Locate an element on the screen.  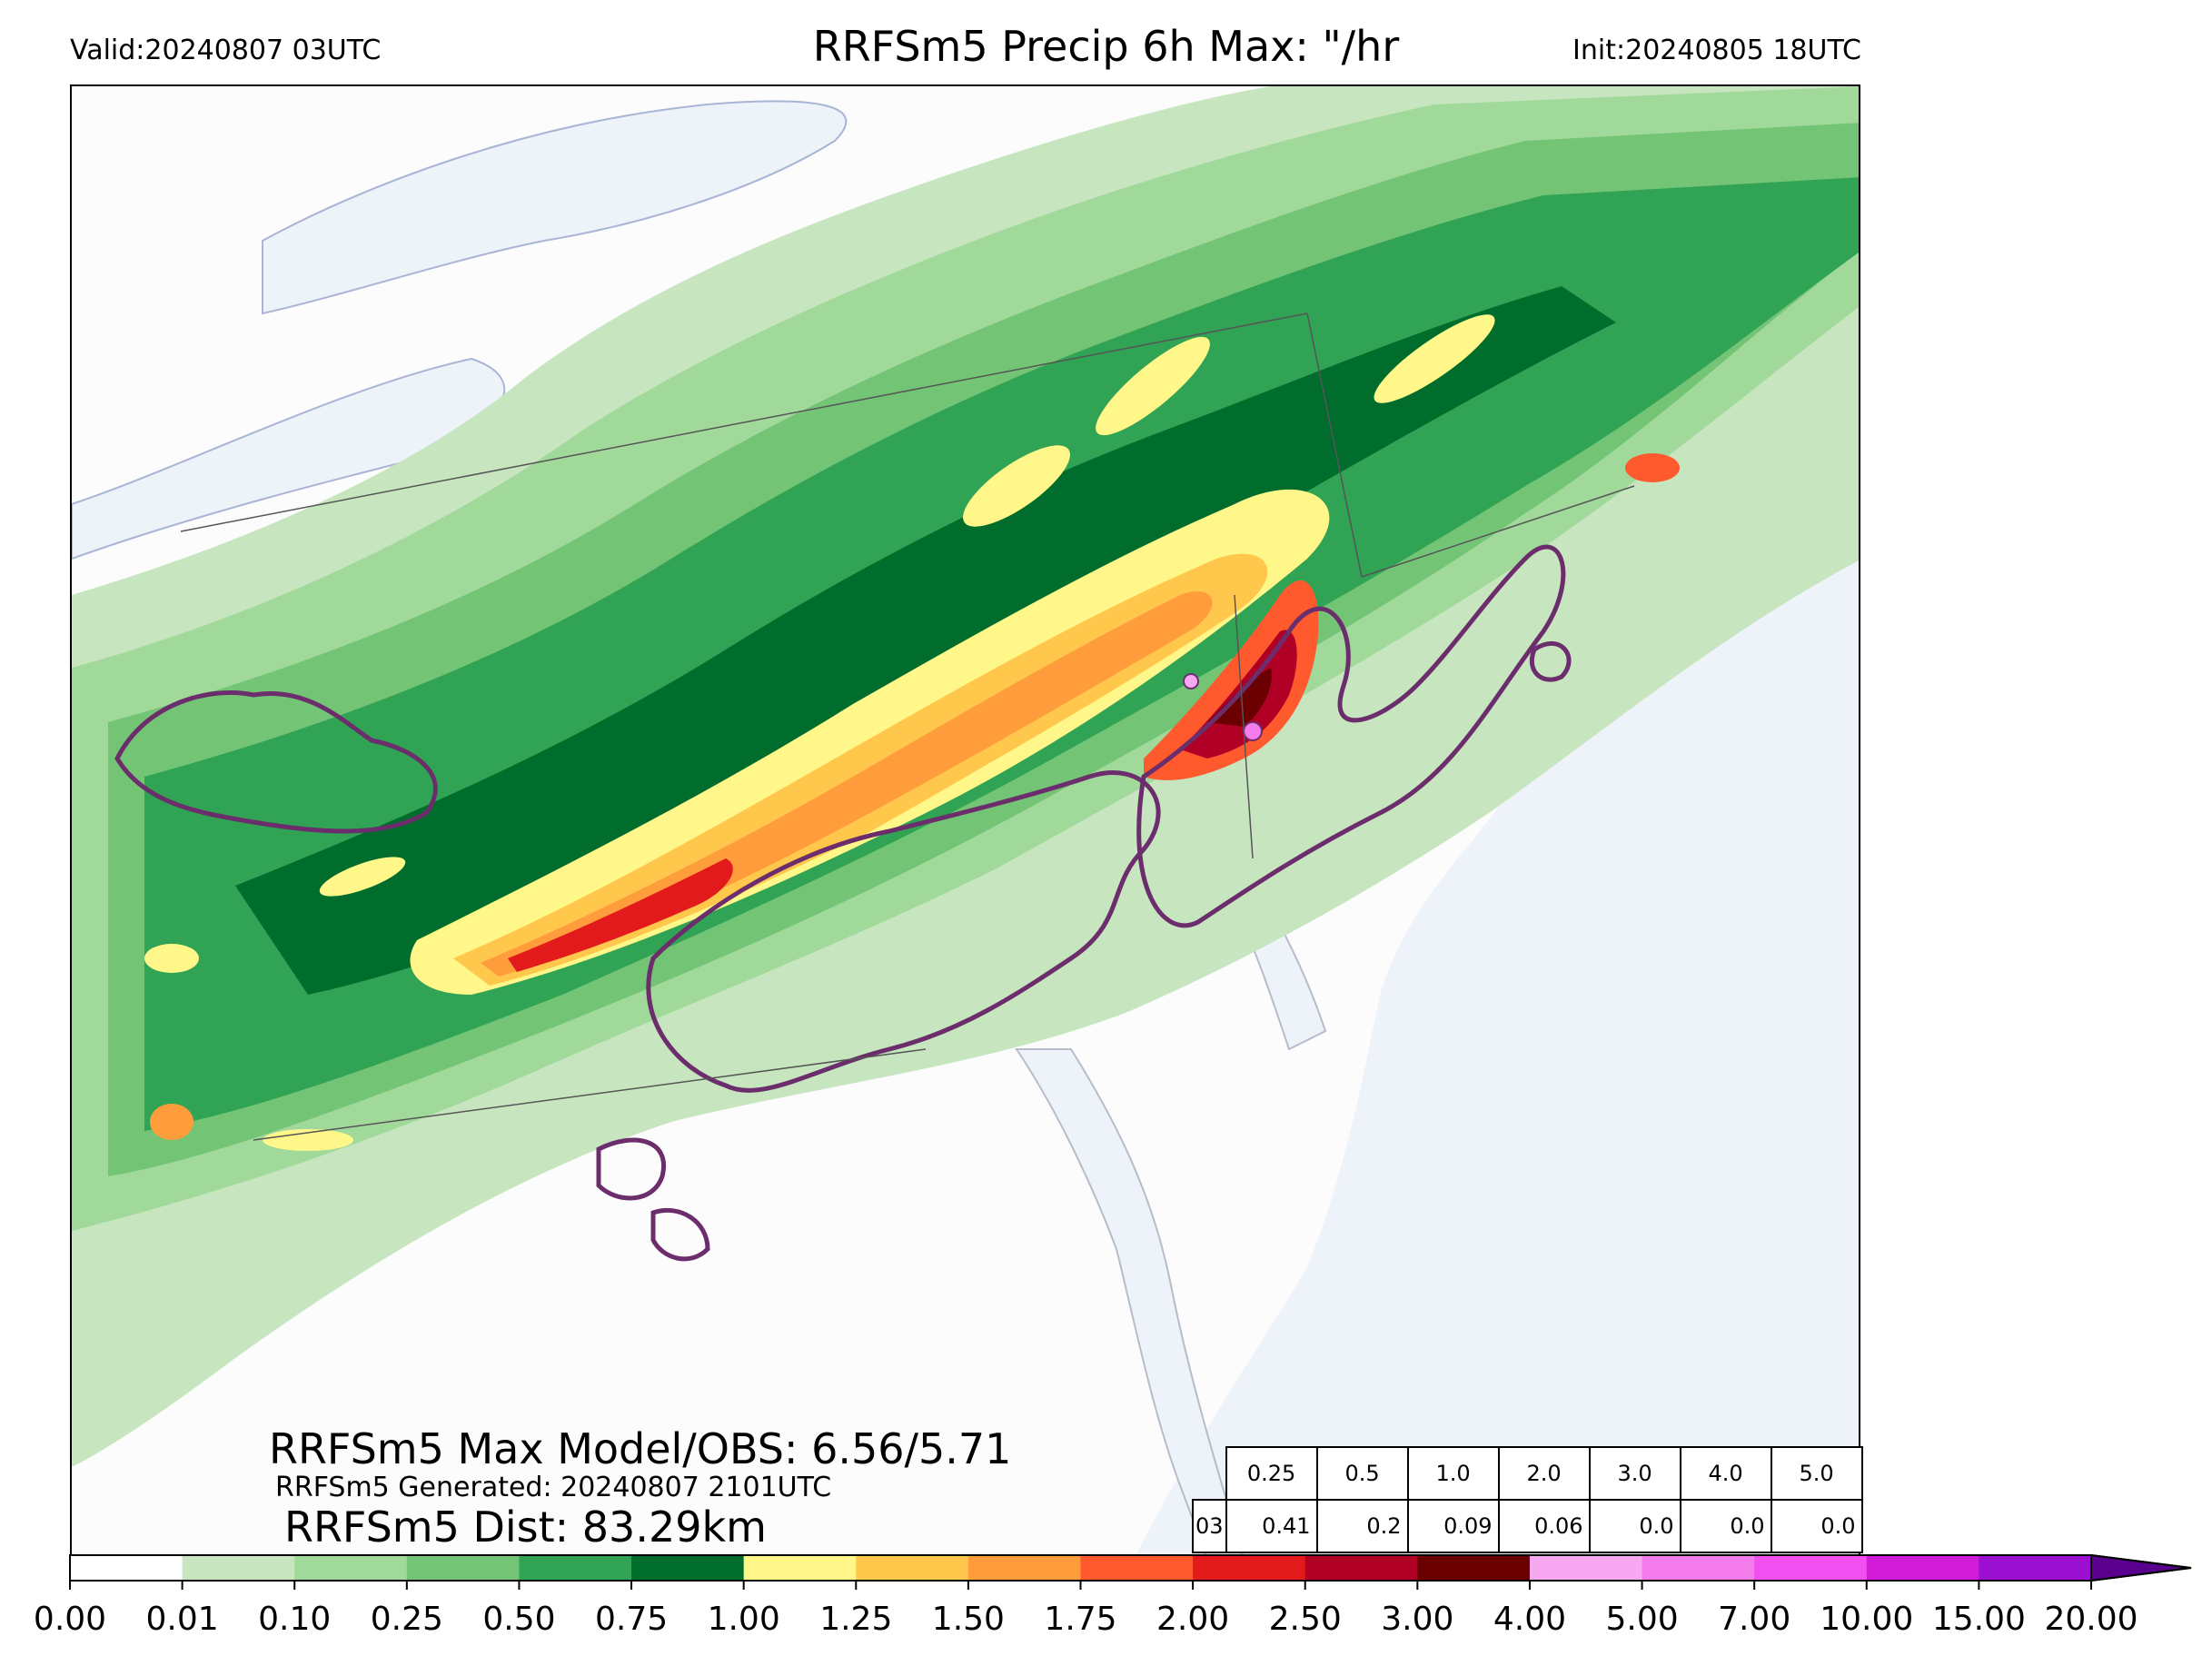
table-corner is located at coordinates (1209, 1473).